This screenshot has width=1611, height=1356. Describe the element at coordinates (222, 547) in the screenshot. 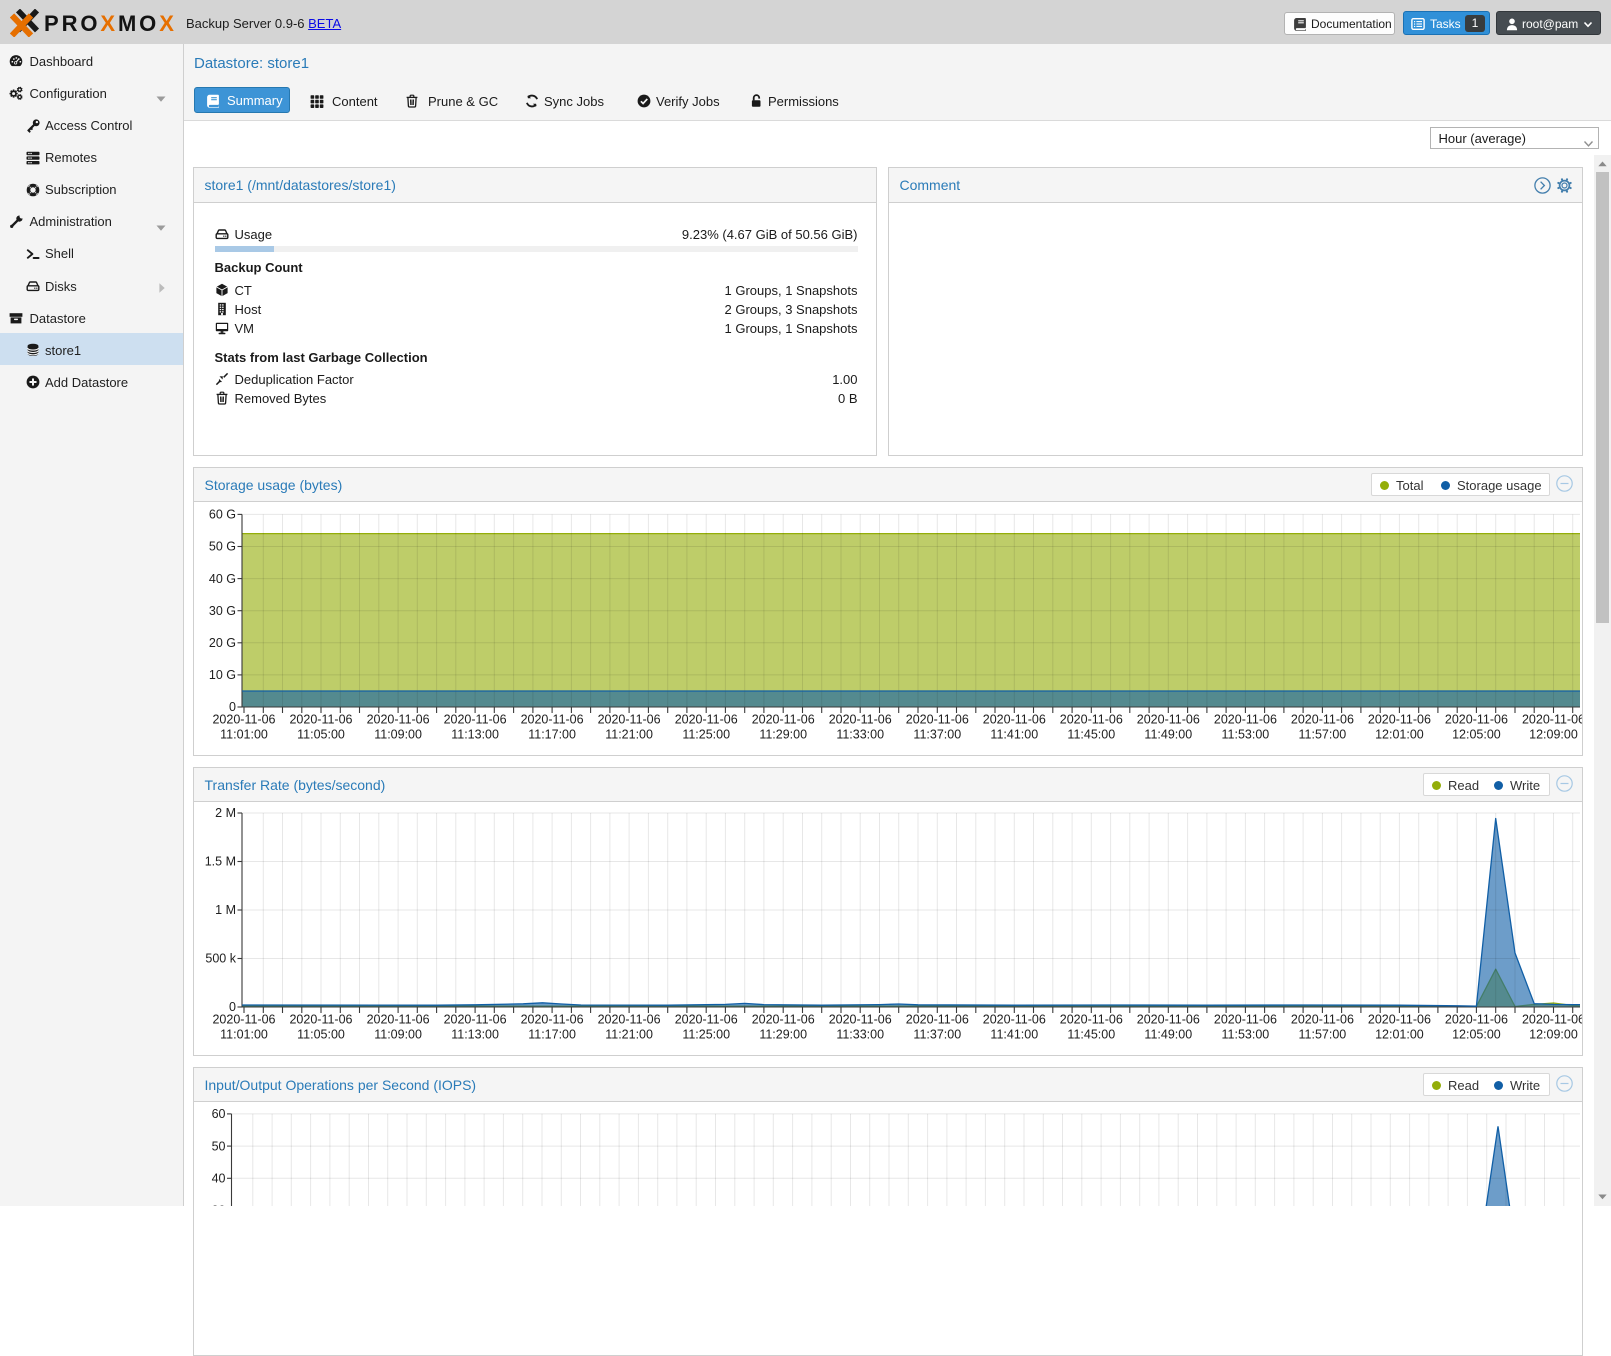

I see `svg-text: 50 G` at that location.